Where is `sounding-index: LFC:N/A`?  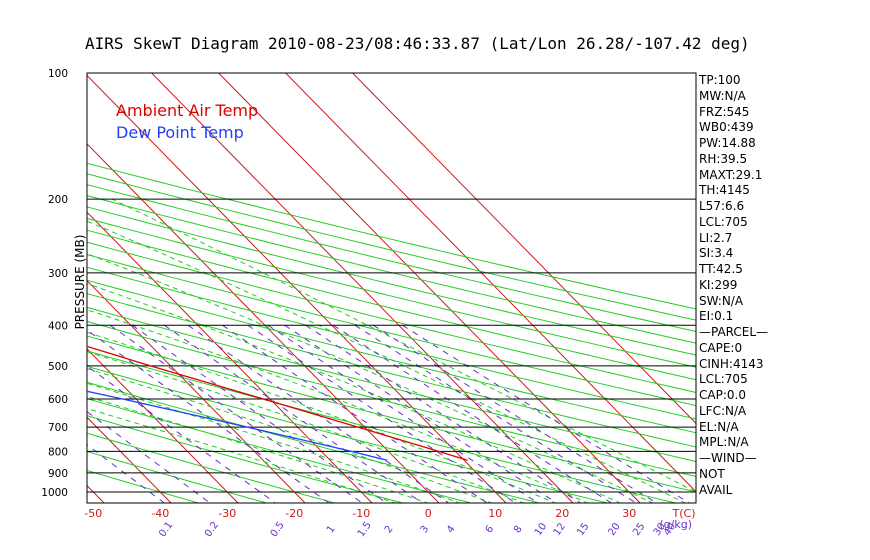 sounding-index: LFC:N/A is located at coordinates (723, 410).